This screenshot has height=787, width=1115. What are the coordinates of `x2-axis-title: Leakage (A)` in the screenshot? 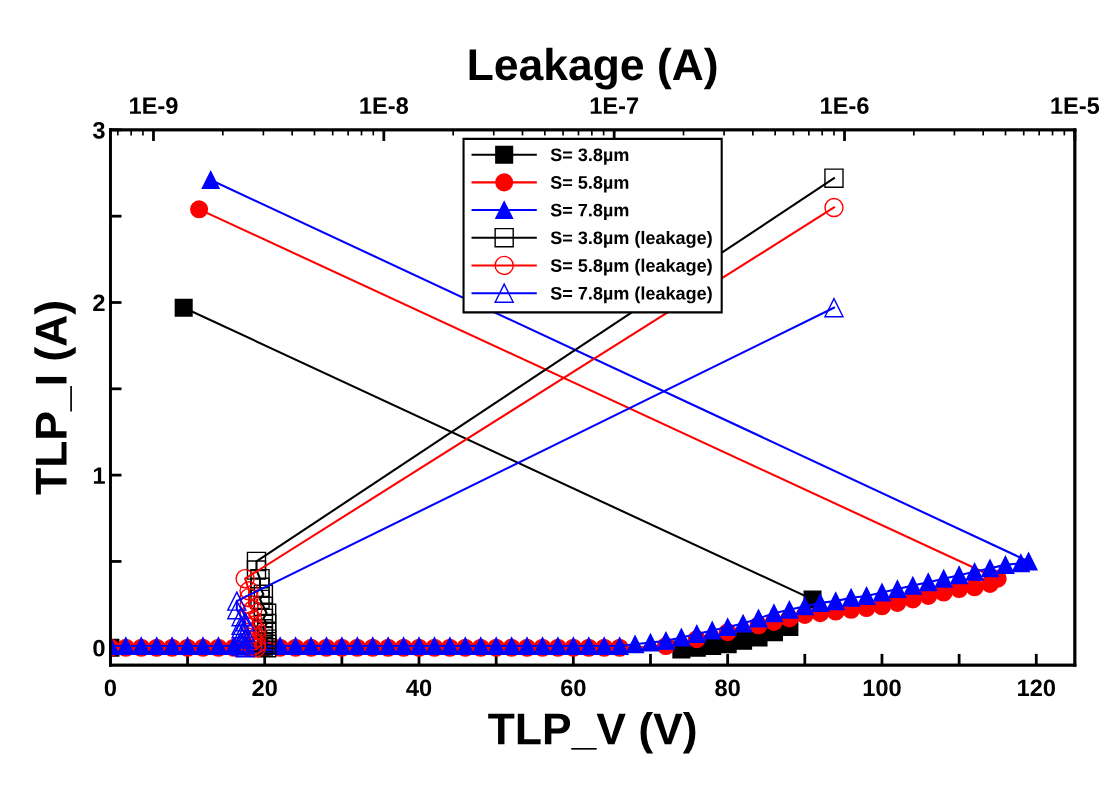 It's located at (593, 68).